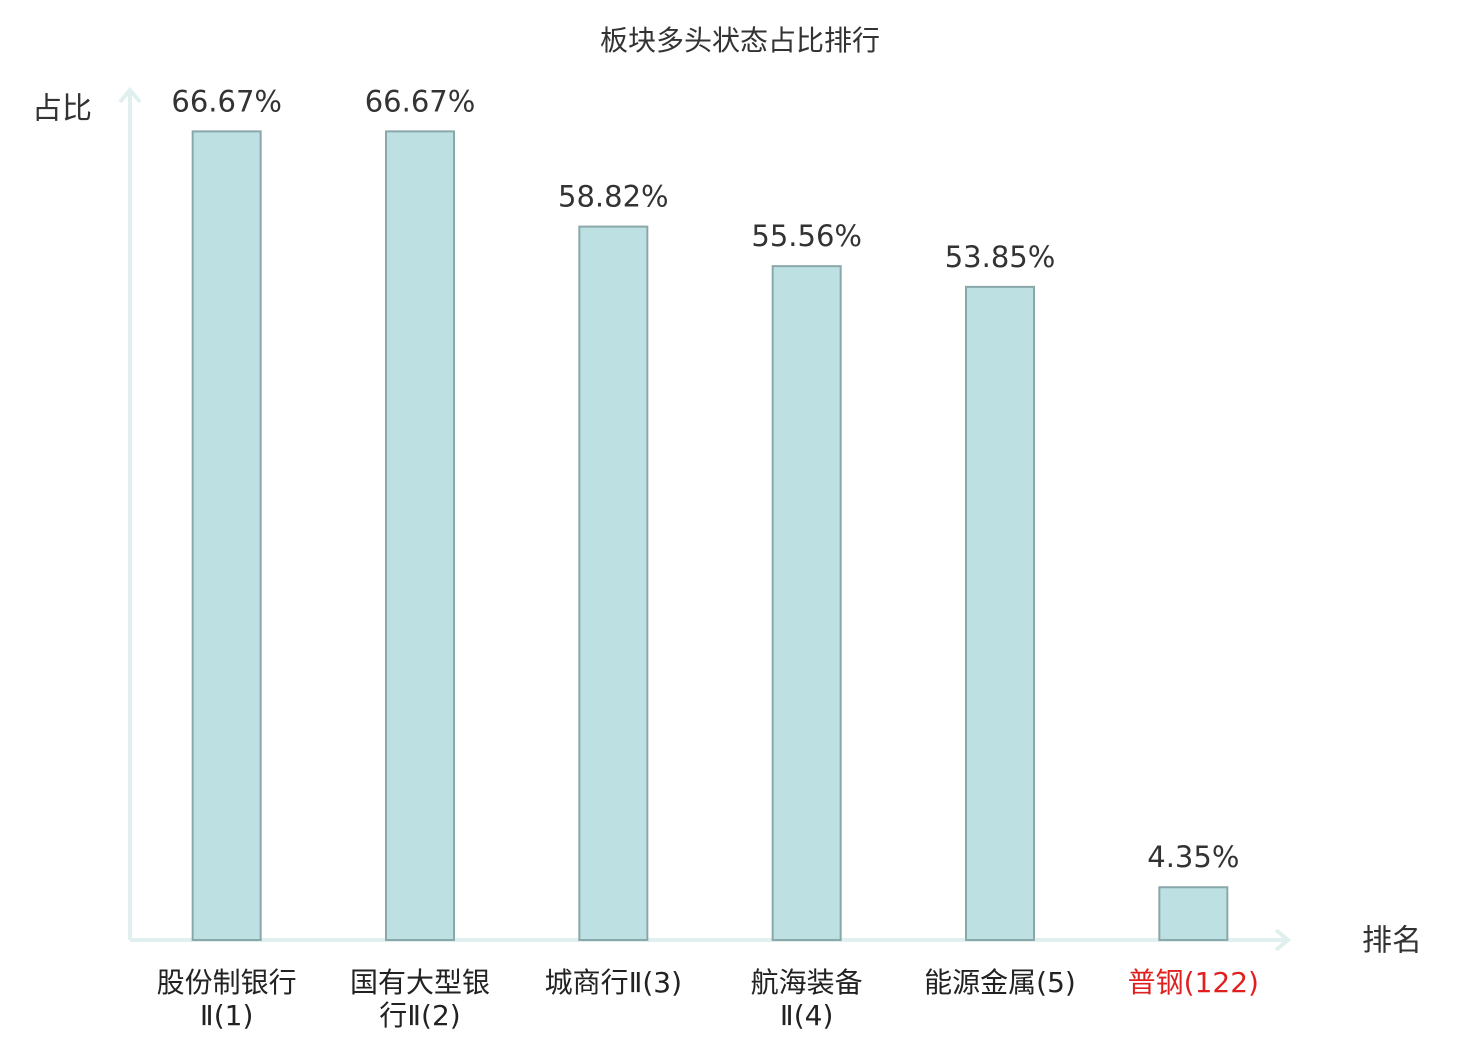 This screenshot has width=1480, height=1040. What do you see at coordinates (226, 999) in the screenshot?
I see `x-tick-label: 股份制银行Ⅱ(1)` at bounding box center [226, 999].